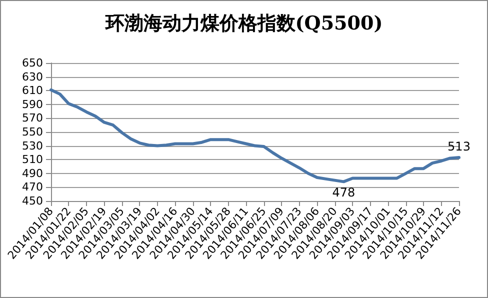 This screenshot has height=298, width=488. What do you see at coordinates (32, 173) in the screenshot?
I see `y-tick-label: 490` at bounding box center [32, 173].